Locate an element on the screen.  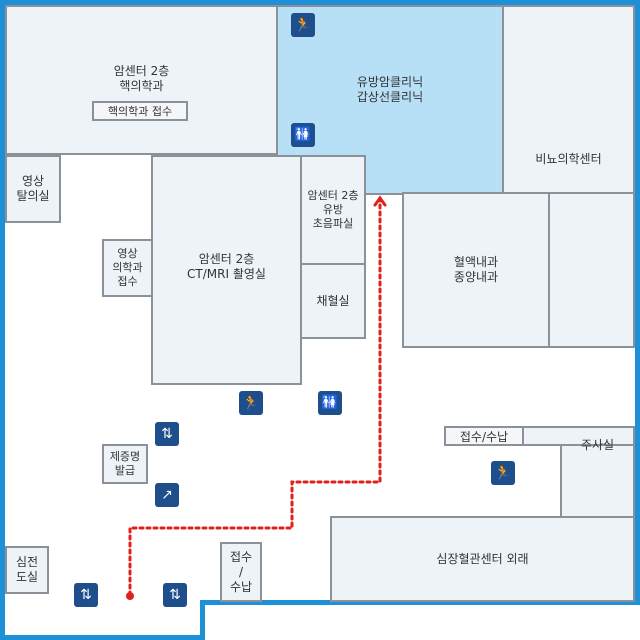
room-breast-ultrasound: 암센터 2층 유방 초음파실 is located at coordinates (333, 210).